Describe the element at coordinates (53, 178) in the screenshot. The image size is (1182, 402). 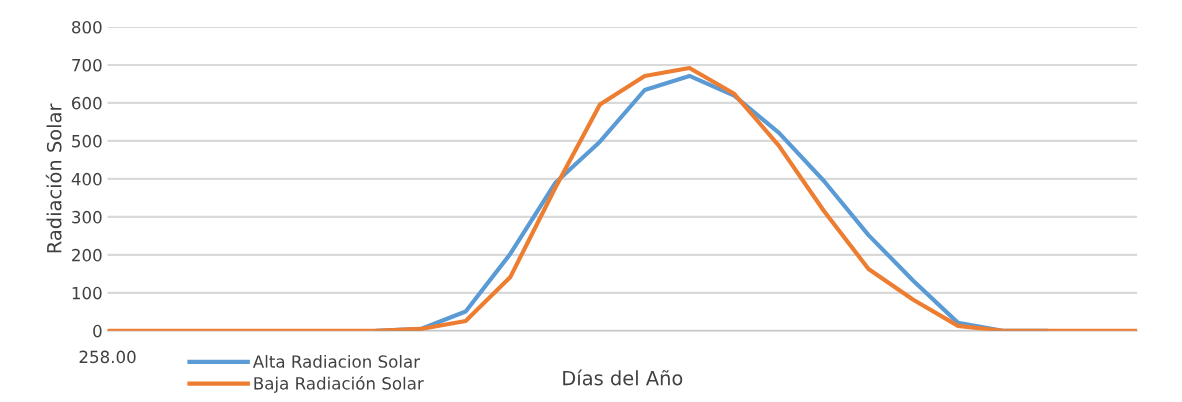
I see `y-axis-title: Radiación Solar` at that location.